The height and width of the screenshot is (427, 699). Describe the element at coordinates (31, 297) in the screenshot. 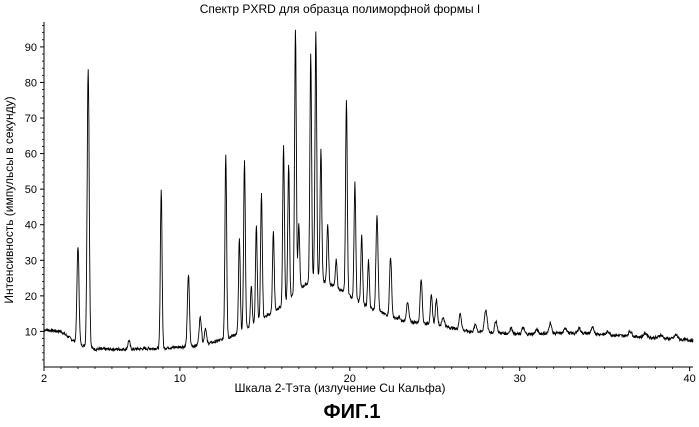

I see `y-tick-label: 20` at that location.